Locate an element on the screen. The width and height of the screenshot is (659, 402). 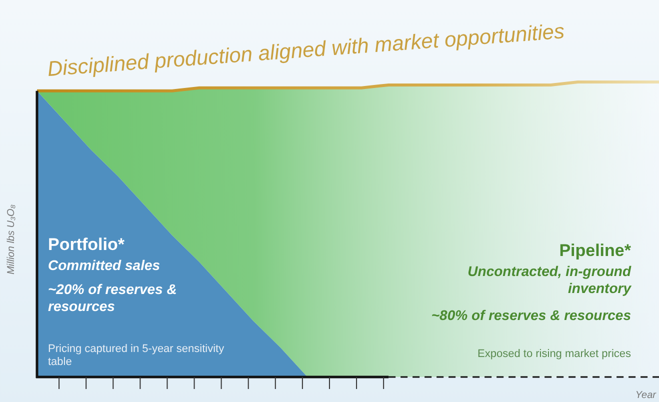
annotation: ~80% of reserves & resources is located at coordinates (531, 315).